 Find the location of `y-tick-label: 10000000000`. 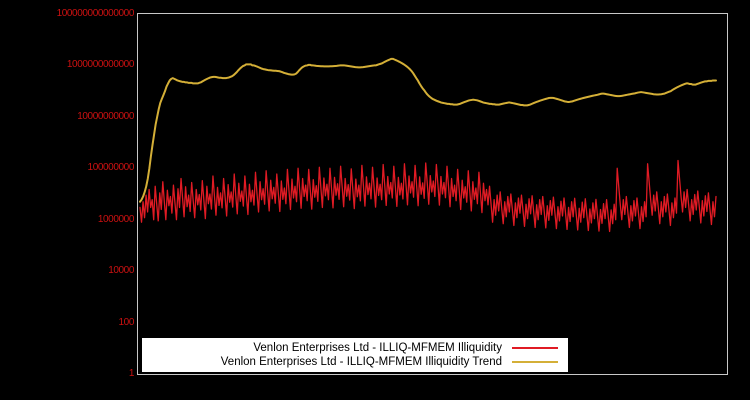

y-tick-label: 10000000000 is located at coordinates (105, 116).